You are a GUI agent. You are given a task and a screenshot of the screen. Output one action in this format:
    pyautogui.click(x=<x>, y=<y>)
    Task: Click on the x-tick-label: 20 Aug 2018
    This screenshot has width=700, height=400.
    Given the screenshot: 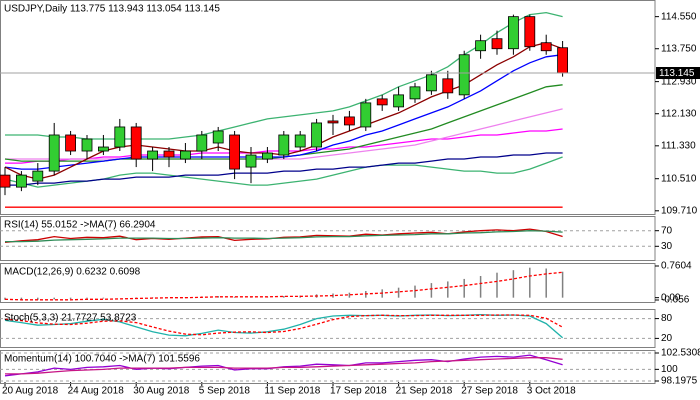 What is the action you would take?
    pyautogui.click(x=30, y=391)
    